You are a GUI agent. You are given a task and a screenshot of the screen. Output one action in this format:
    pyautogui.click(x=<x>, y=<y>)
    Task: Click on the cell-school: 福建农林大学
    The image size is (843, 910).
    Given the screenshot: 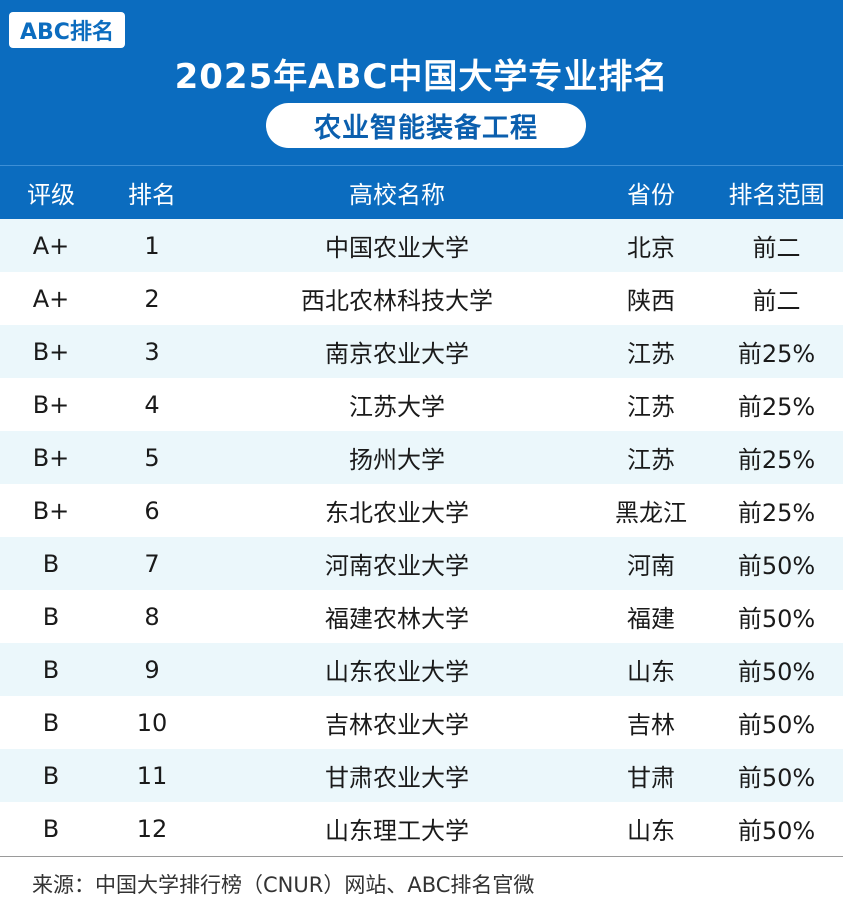 What is the action you would take?
    pyautogui.click(x=397, y=619)
    